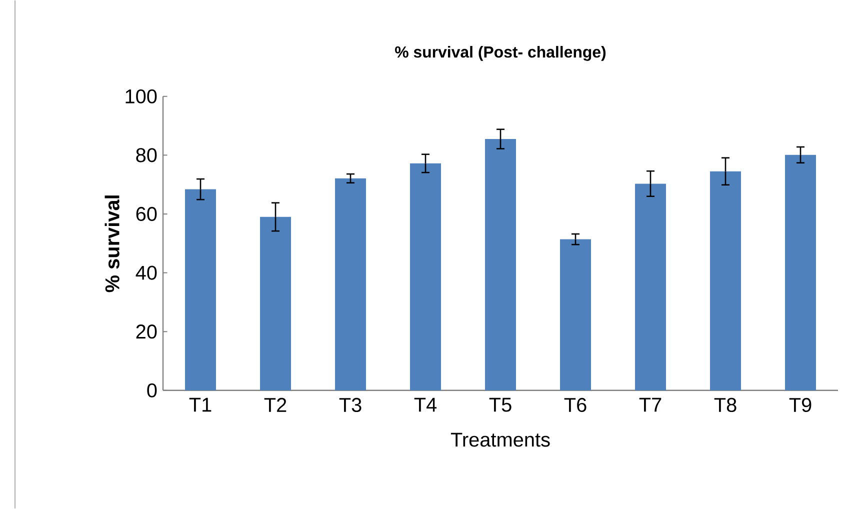 The height and width of the screenshot is (509, 856). I want to click on x-tick-label: T3, so click(350, 405).